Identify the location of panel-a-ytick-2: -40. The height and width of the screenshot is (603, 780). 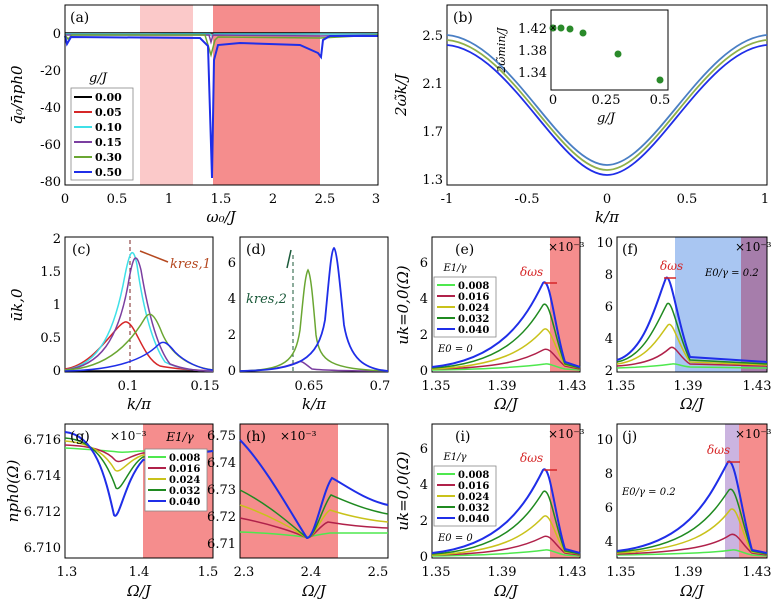
(50, 108).